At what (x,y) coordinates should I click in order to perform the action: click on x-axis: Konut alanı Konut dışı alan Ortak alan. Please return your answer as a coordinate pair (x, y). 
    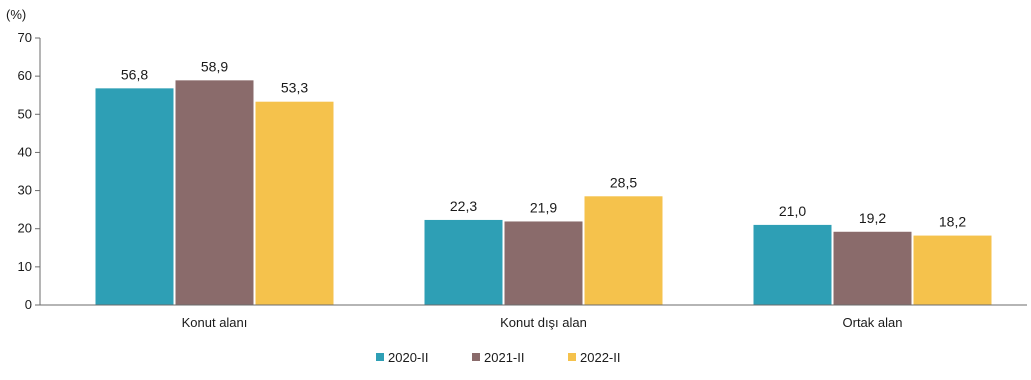
    Looking at the image, I should click on (533, 317).